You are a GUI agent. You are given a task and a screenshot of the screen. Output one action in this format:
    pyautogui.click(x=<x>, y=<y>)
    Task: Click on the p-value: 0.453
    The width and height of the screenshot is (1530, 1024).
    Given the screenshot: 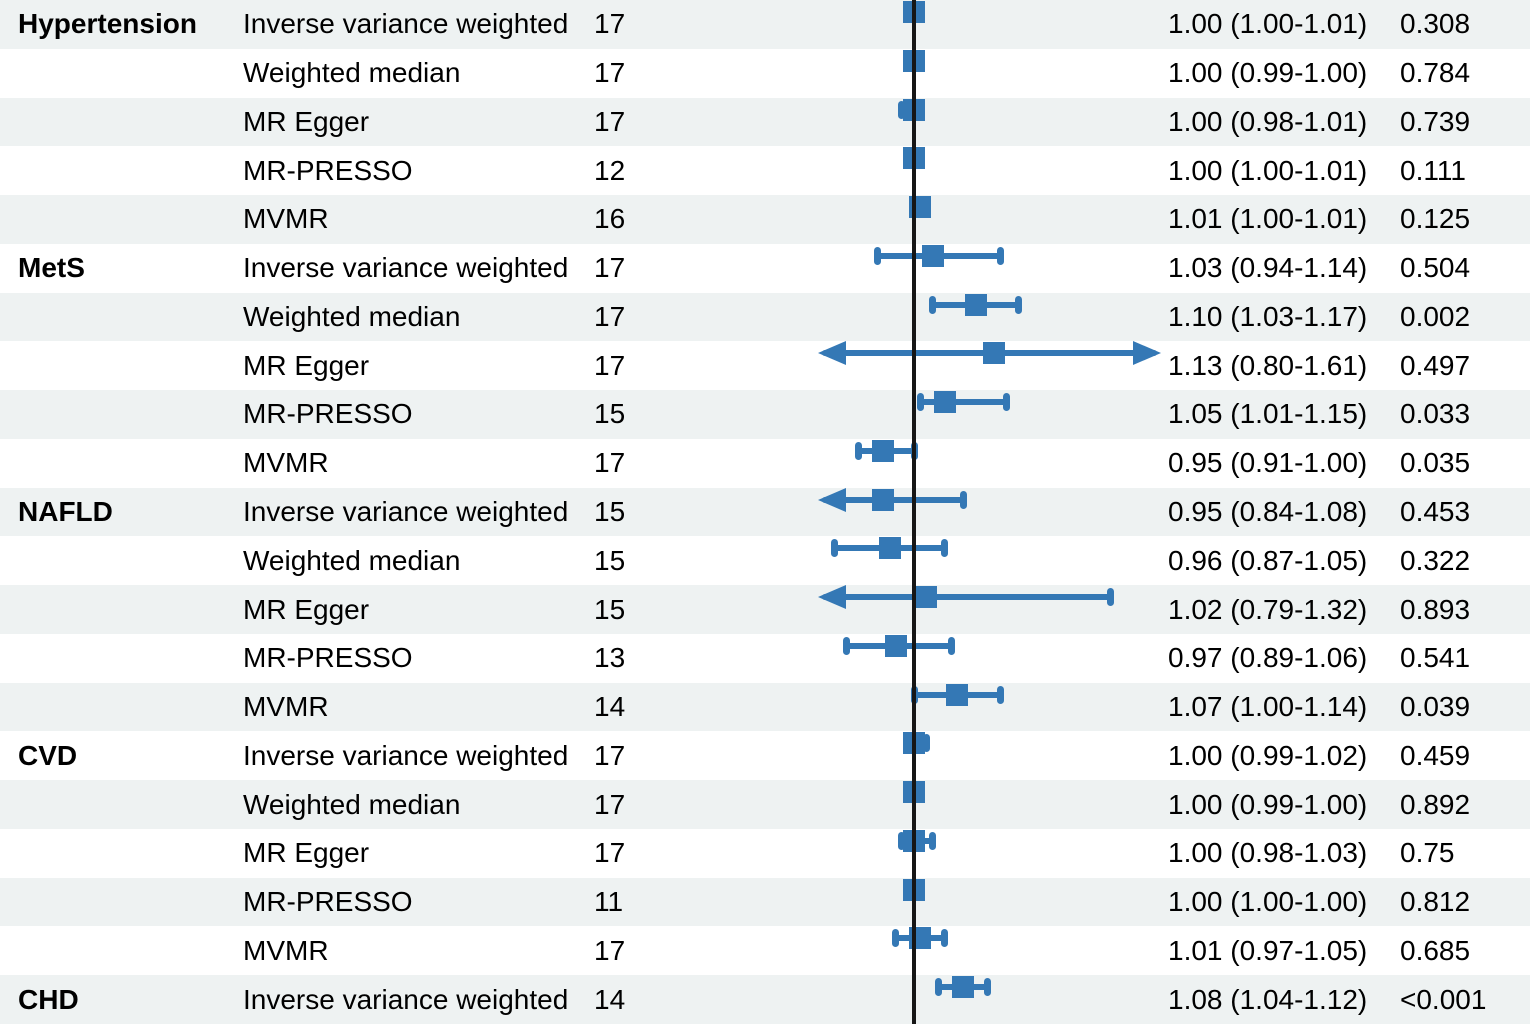 What is the action you would take?
    pyautogui.click(x=1435, y=511)
    